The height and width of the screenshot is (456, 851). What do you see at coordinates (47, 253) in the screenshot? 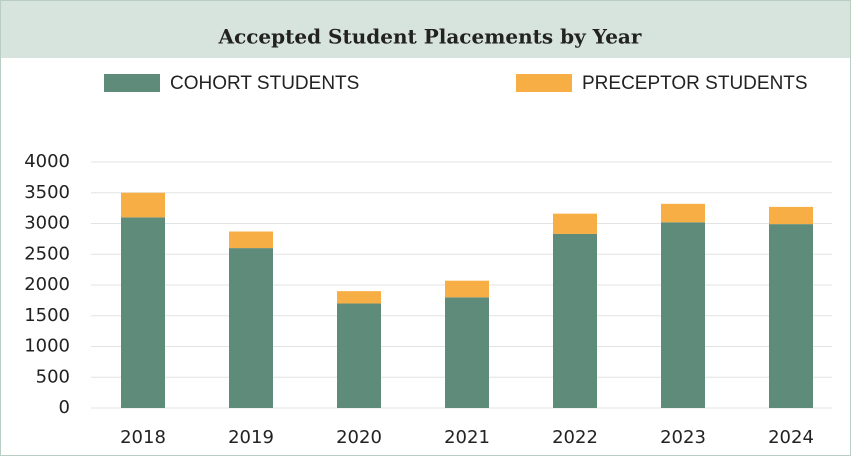
I see `y-tick-label: 2500` at bounding box center [47, 253].